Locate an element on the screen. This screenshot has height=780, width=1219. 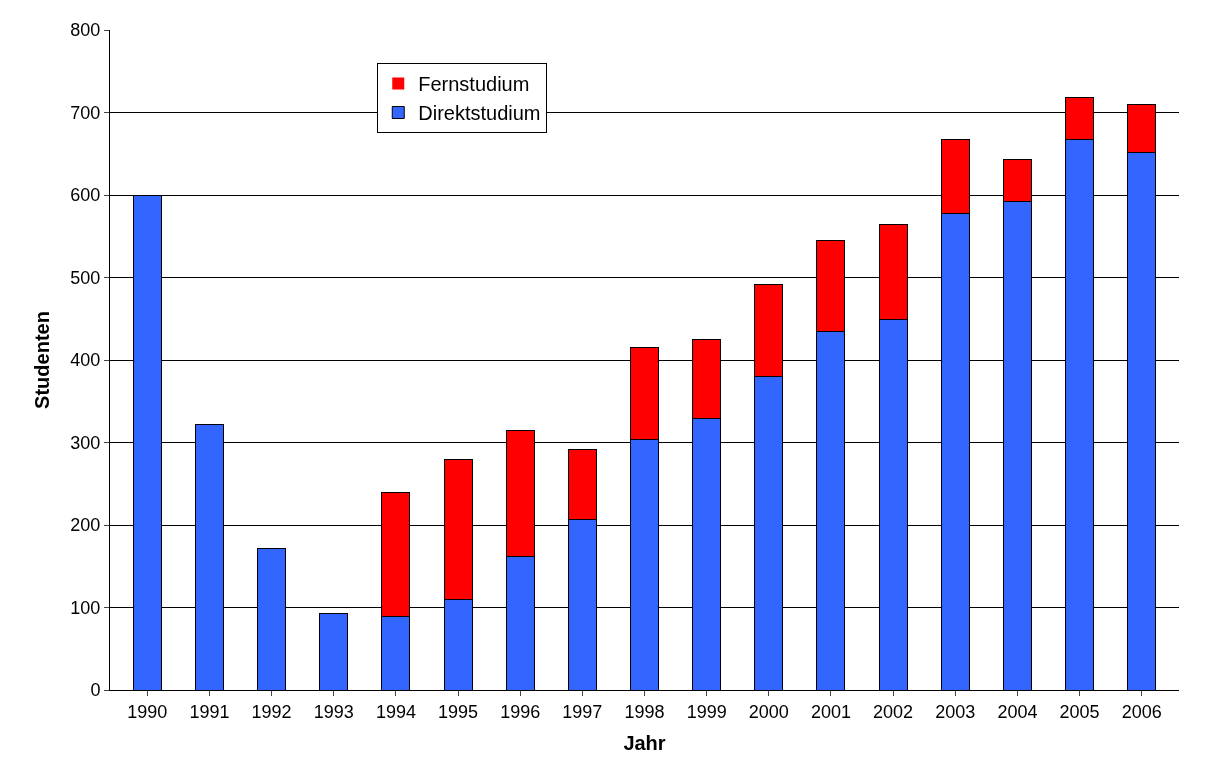
x-tick-label: 1998 is located at coordinates (644, 711).